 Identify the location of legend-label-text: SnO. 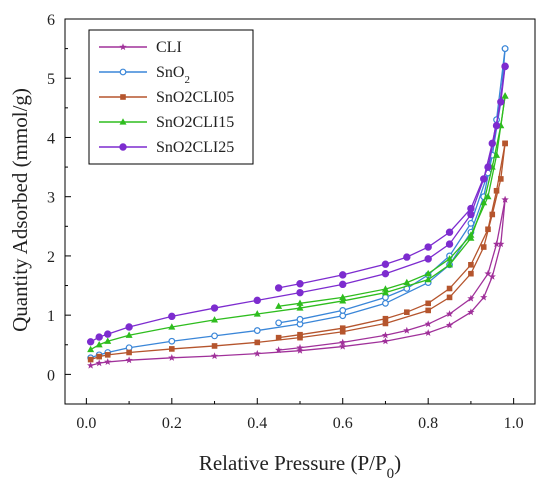
(170, 72).